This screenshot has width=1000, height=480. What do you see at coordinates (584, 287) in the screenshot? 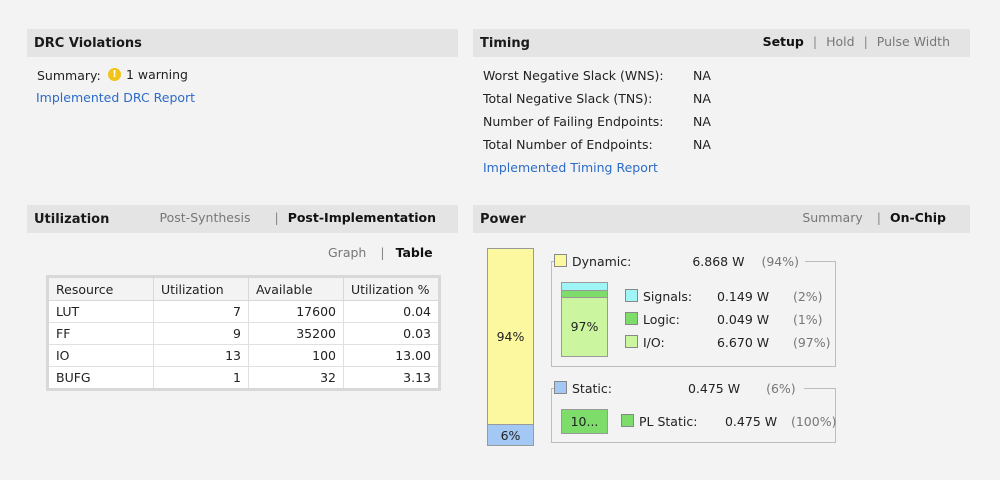
I see `signals-segment` at bounding box center [584, 287].